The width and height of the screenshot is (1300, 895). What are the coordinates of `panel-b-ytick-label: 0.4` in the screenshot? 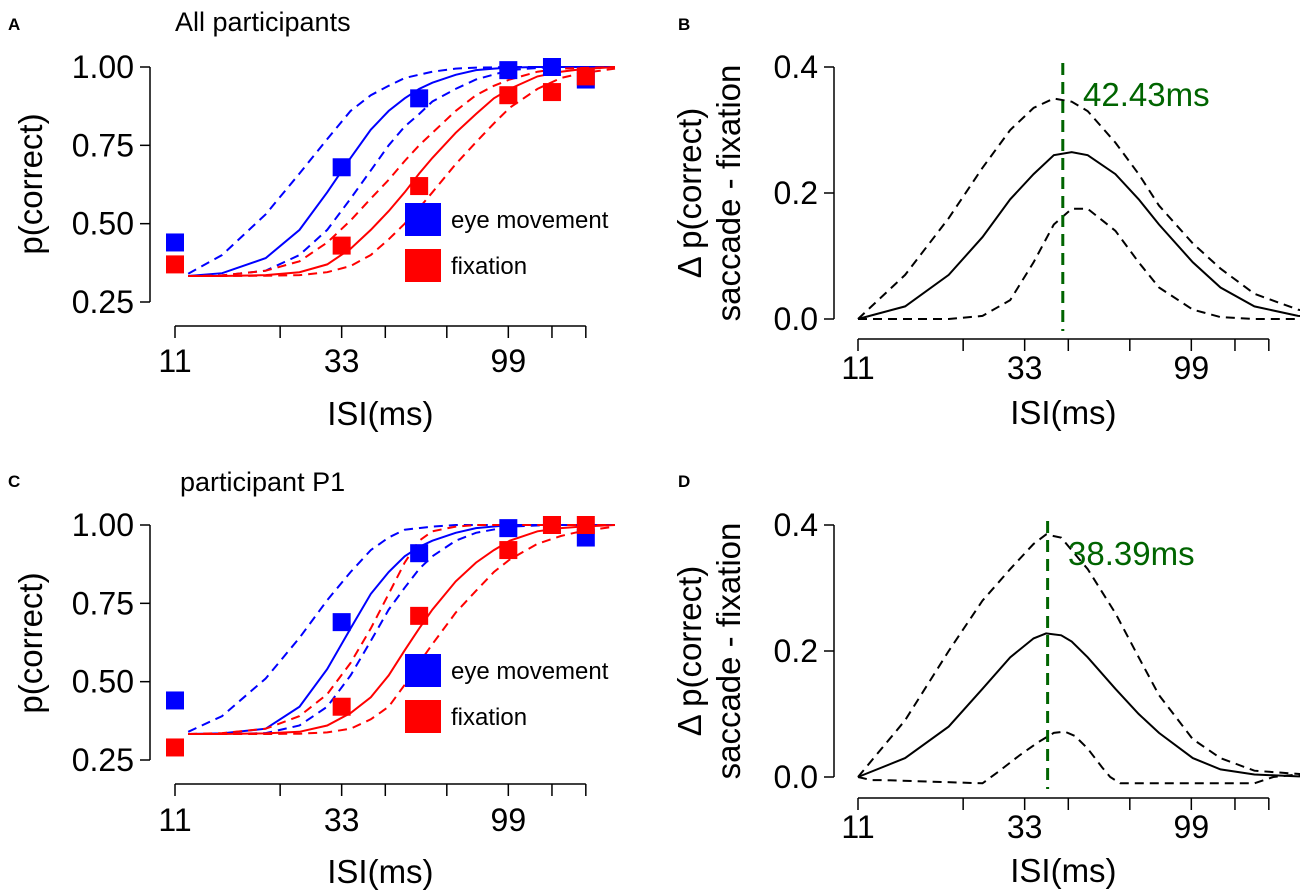 It's located at (796, 67).